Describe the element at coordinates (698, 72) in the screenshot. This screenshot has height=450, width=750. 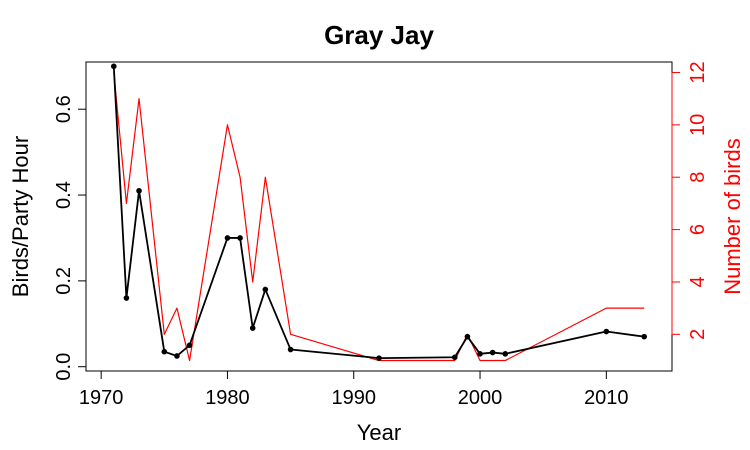
I see `y-right-tick-label: 12` at that location.